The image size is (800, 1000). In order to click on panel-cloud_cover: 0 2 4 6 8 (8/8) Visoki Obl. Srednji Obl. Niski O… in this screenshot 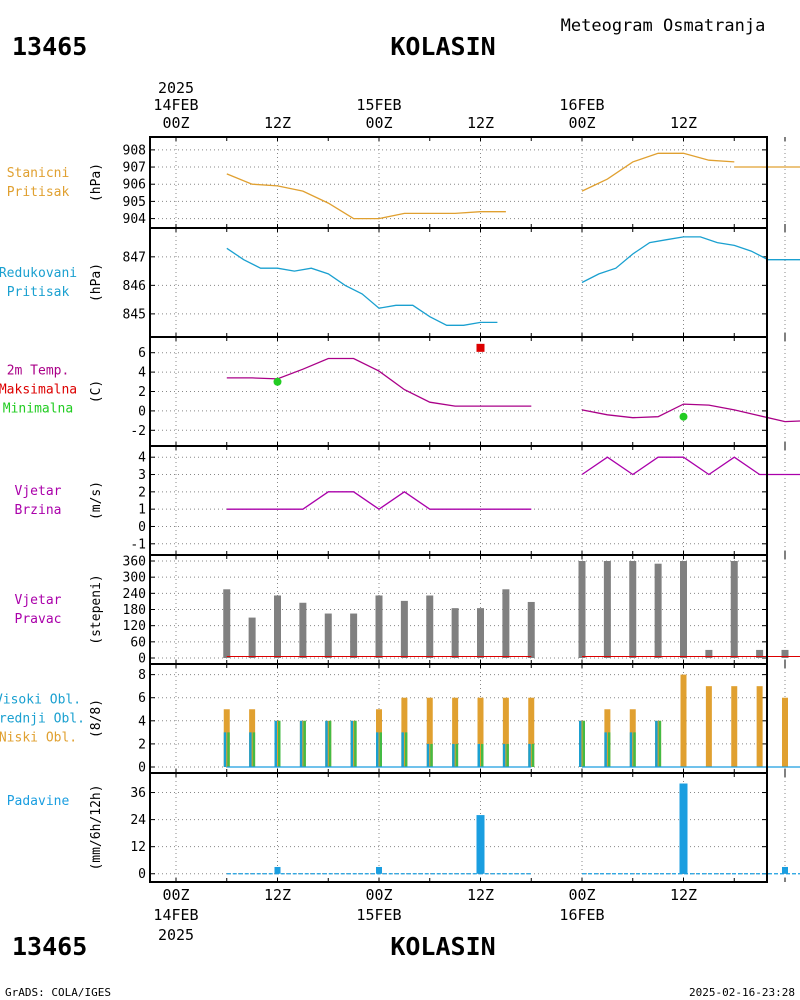, I will do `click(400, 719)`.